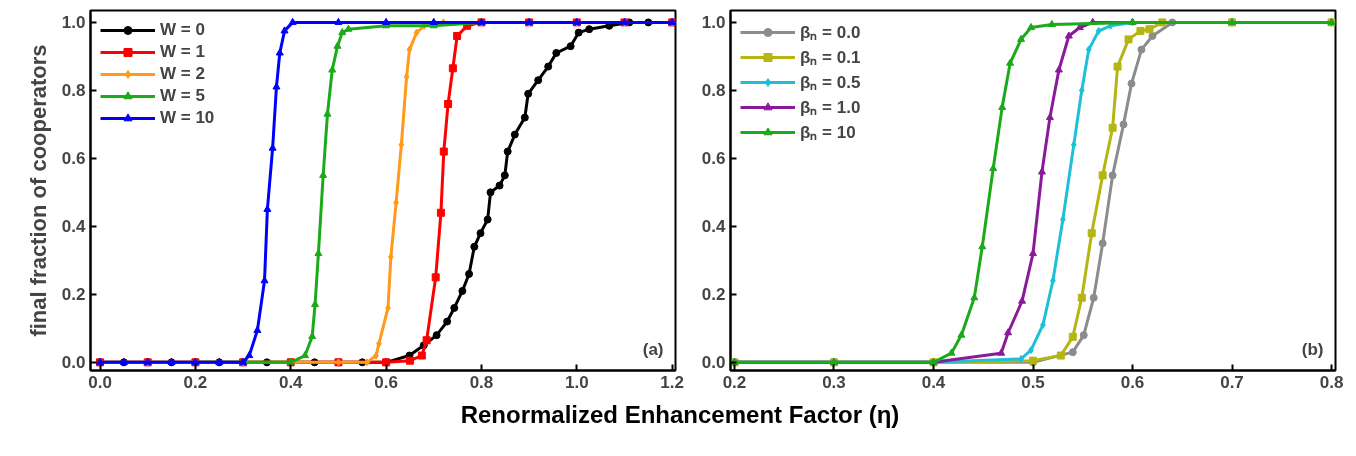 This screenshot has width=1356, height=456. What do you see at coordinates (38, 190) in the screenshot?
I see `y-axis-title: final fraction of cooperators` at bounding box center [38, 190].